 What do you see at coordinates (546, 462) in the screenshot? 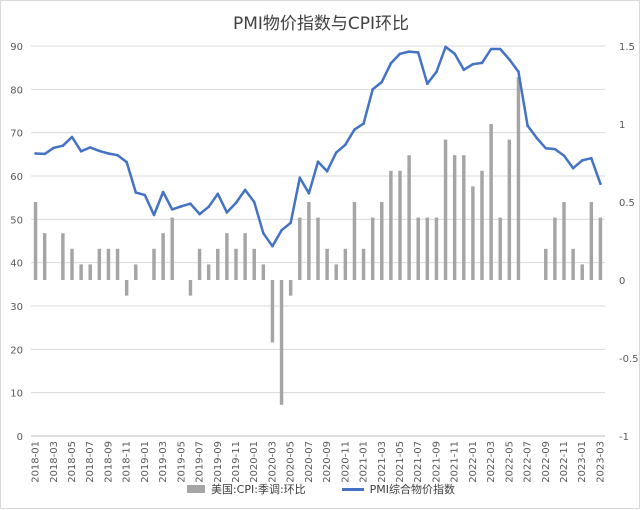
I see `x-tick-label: 2022-09` at bounding box center [546, 462].